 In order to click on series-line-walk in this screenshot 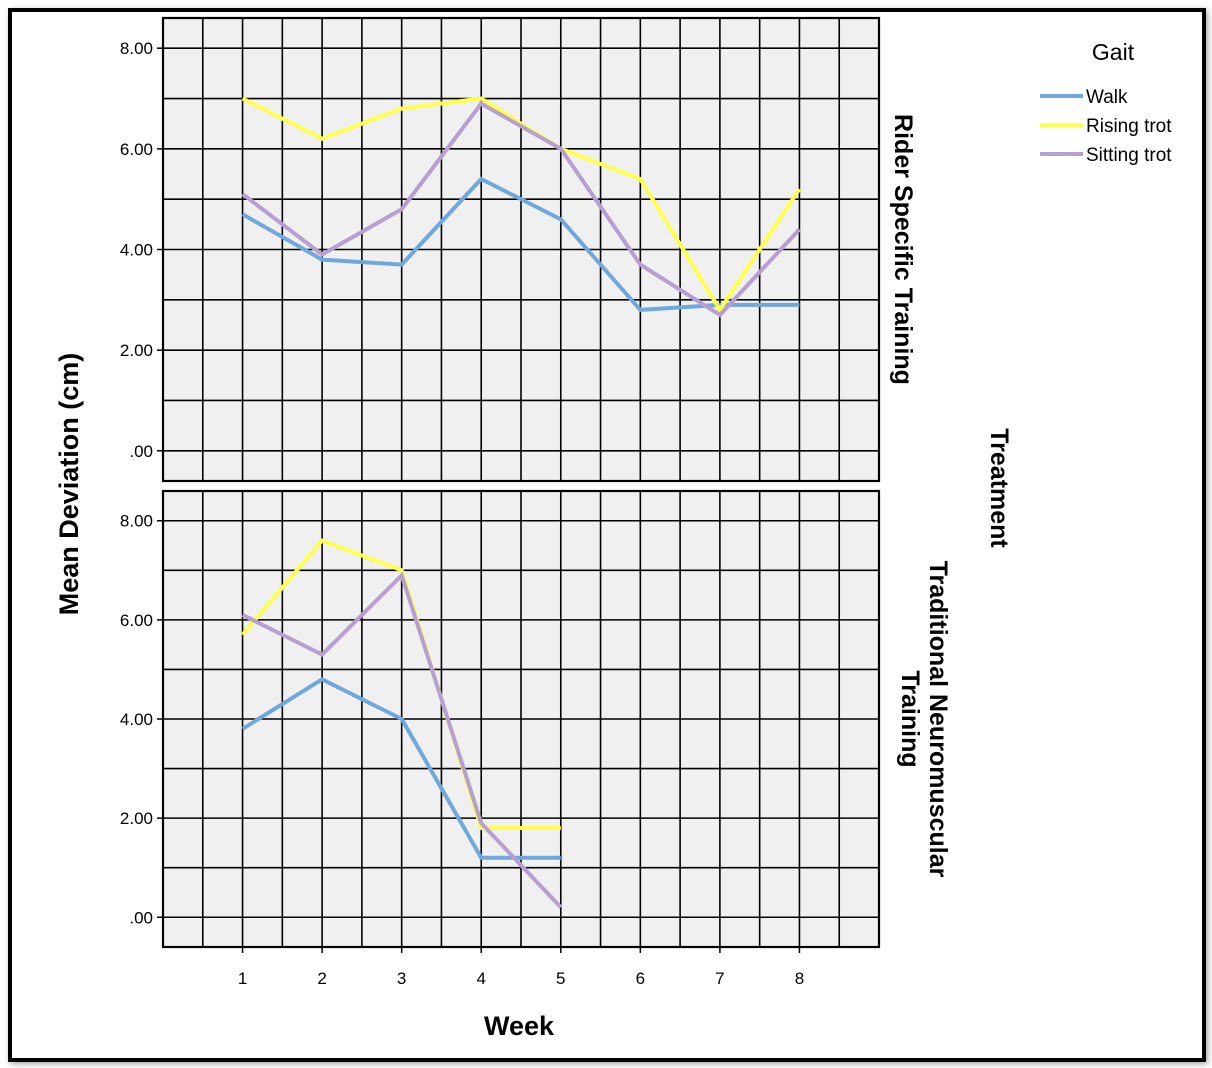, I will do `click(401, 768)`.